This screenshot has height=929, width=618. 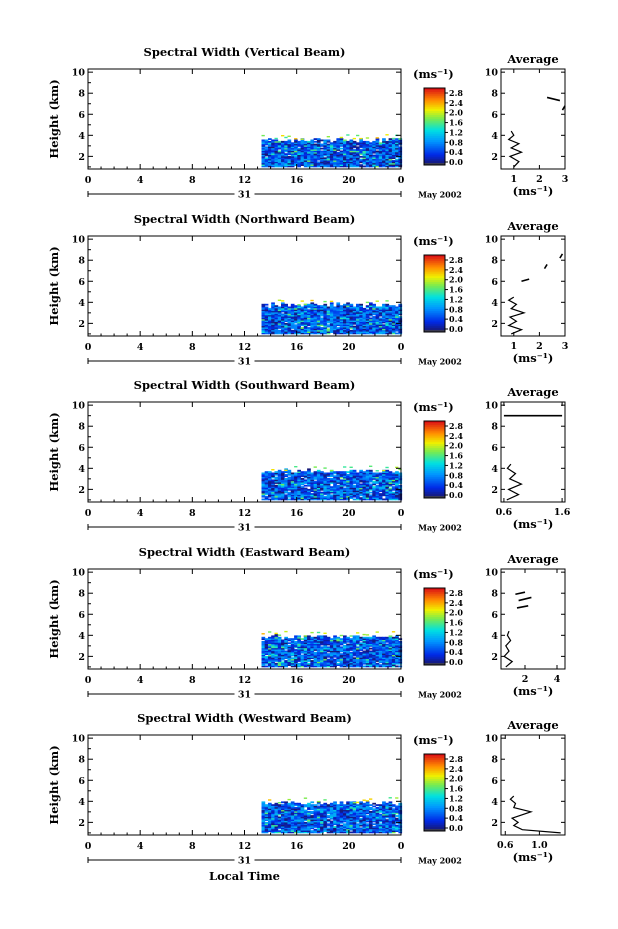 What do you see at coordinates (81, 136) in the screenshot?
I see `y-tick-label: 4` at bounding box center [81, 136].